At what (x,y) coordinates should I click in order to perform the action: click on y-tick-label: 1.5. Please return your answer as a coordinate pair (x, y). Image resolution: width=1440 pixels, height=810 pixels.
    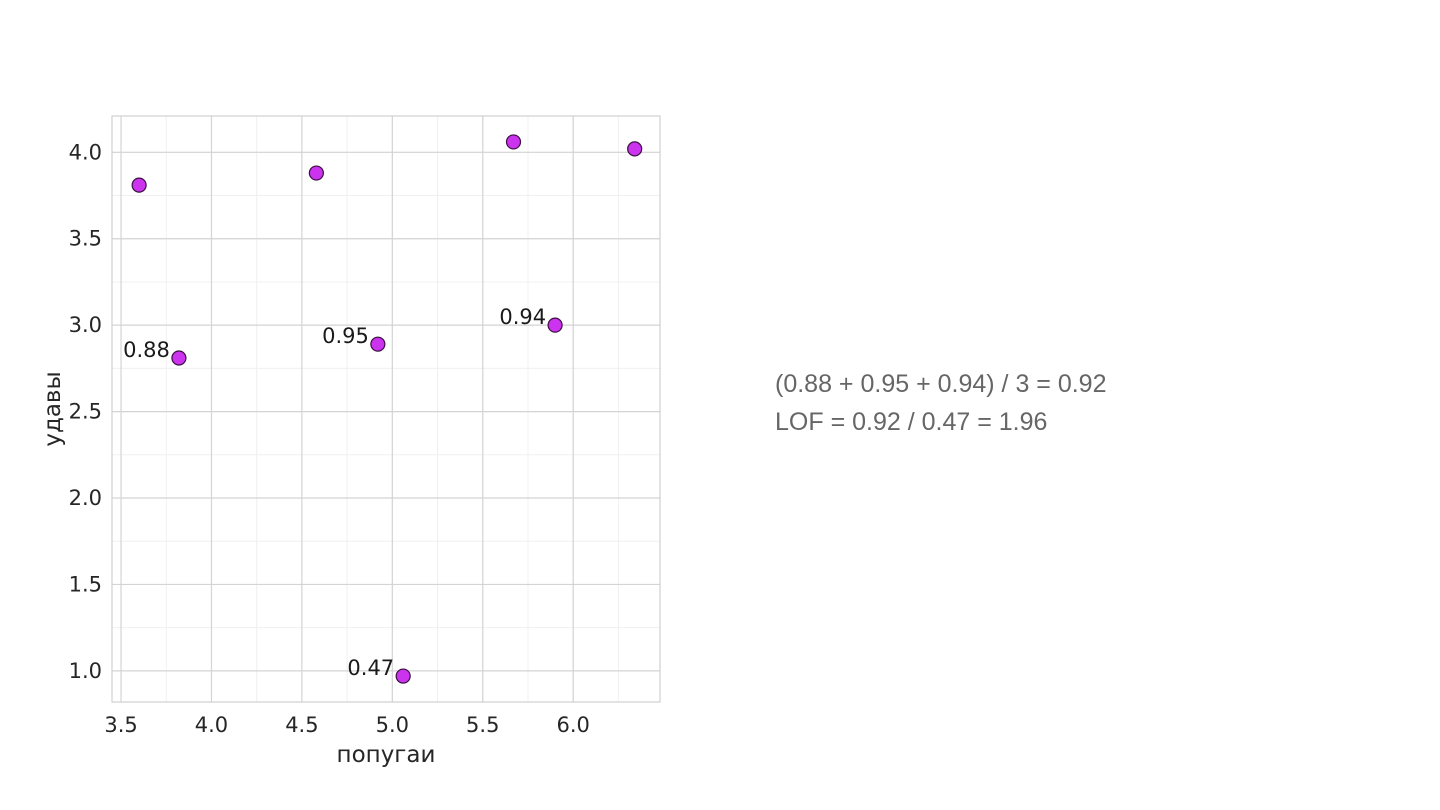
    Looking at the image, I should click on (85, 584).